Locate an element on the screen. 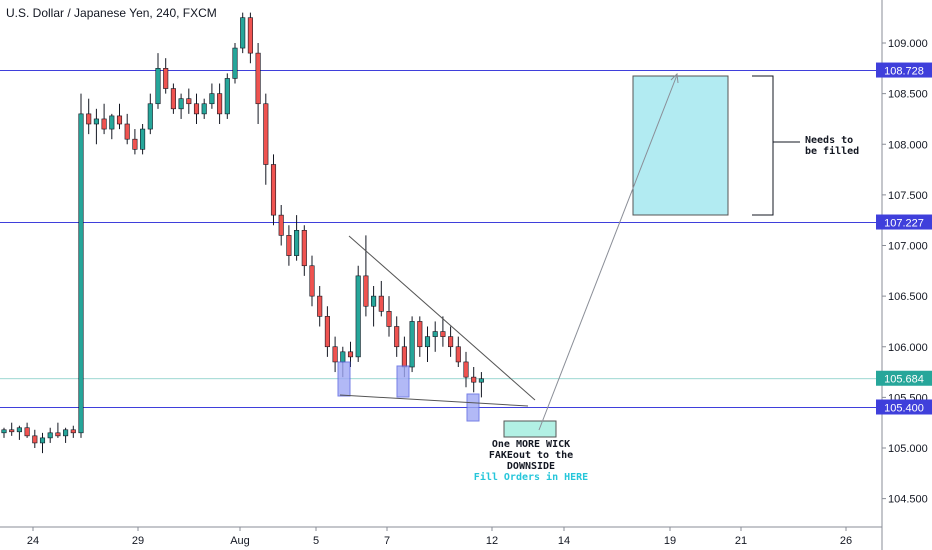 The image size is (932, 550). x-tick-label: 7 is located at coordinates (387, 541).